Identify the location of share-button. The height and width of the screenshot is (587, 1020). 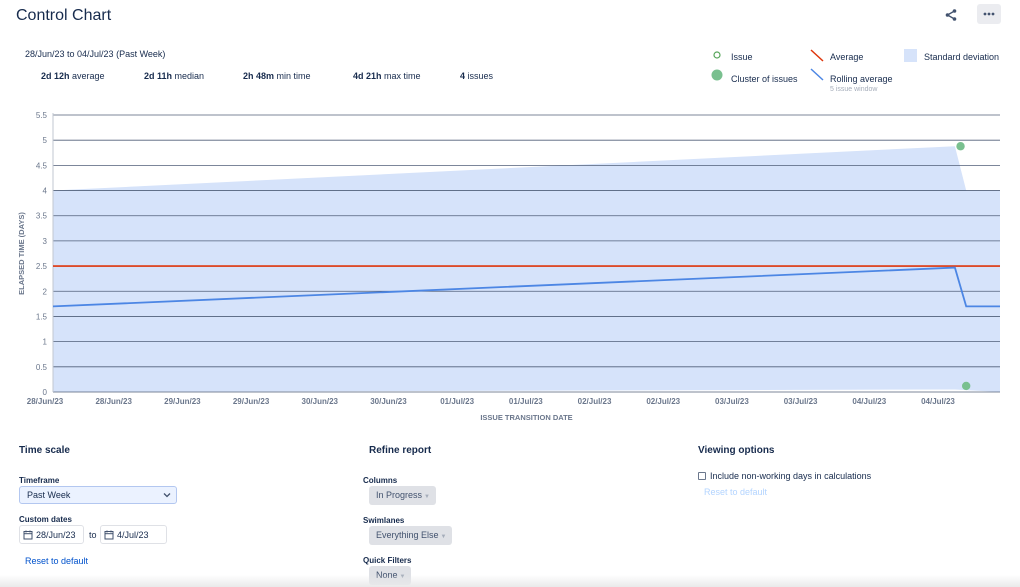
(951, 15).